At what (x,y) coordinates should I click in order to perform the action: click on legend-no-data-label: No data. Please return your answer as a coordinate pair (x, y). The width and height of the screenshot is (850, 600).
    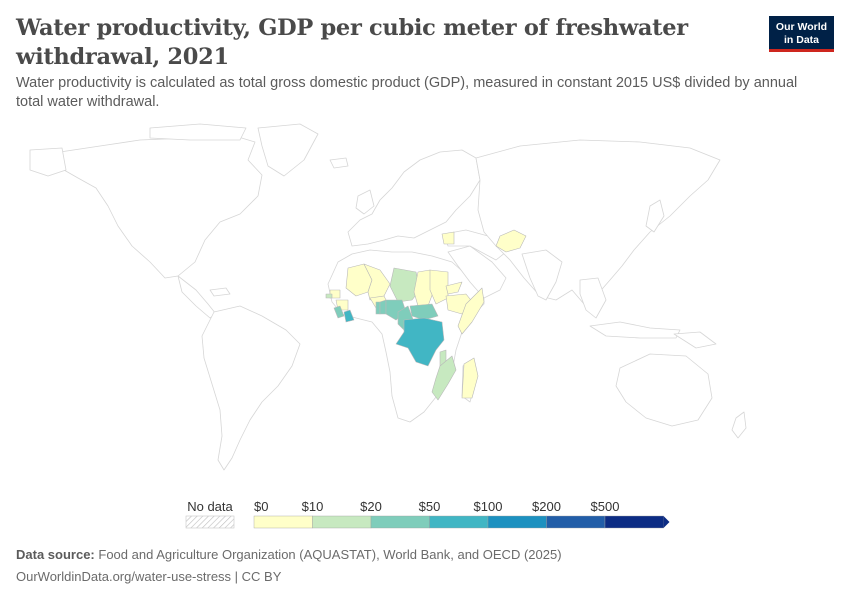
    Looking at the image, I should click on (210, 506).